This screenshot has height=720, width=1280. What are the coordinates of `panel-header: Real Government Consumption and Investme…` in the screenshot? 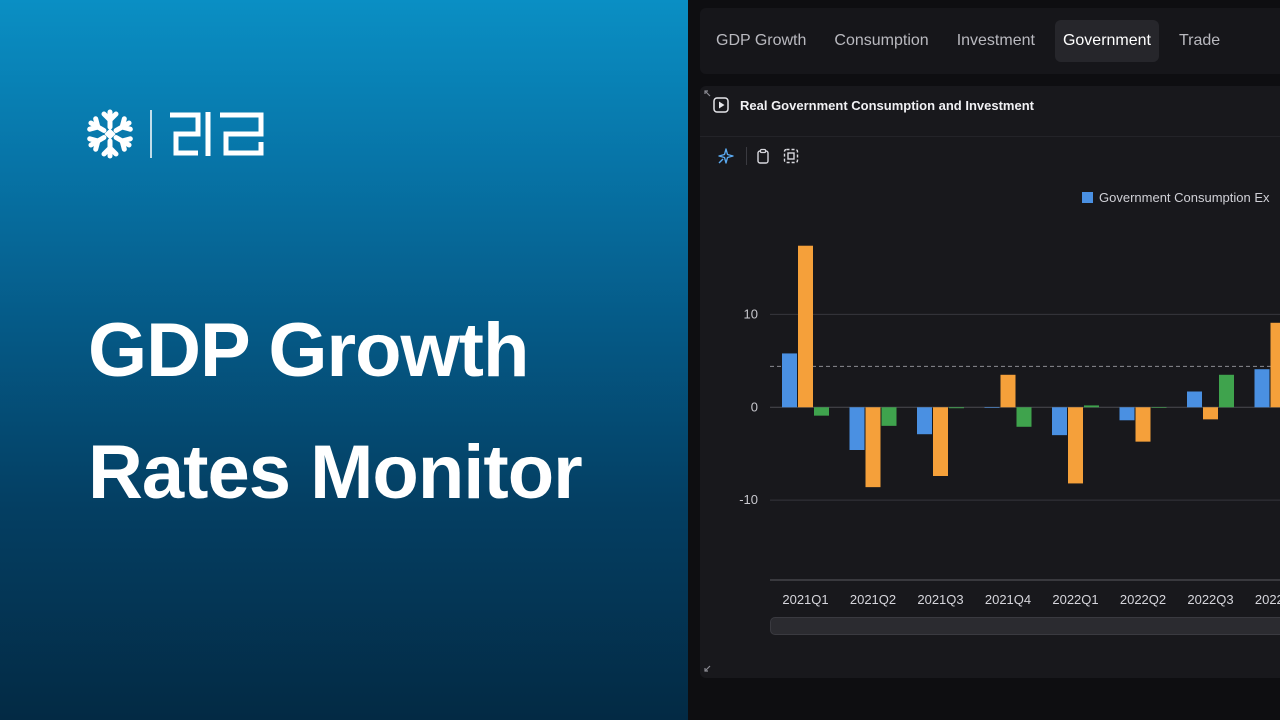 It's located at (990, 111).